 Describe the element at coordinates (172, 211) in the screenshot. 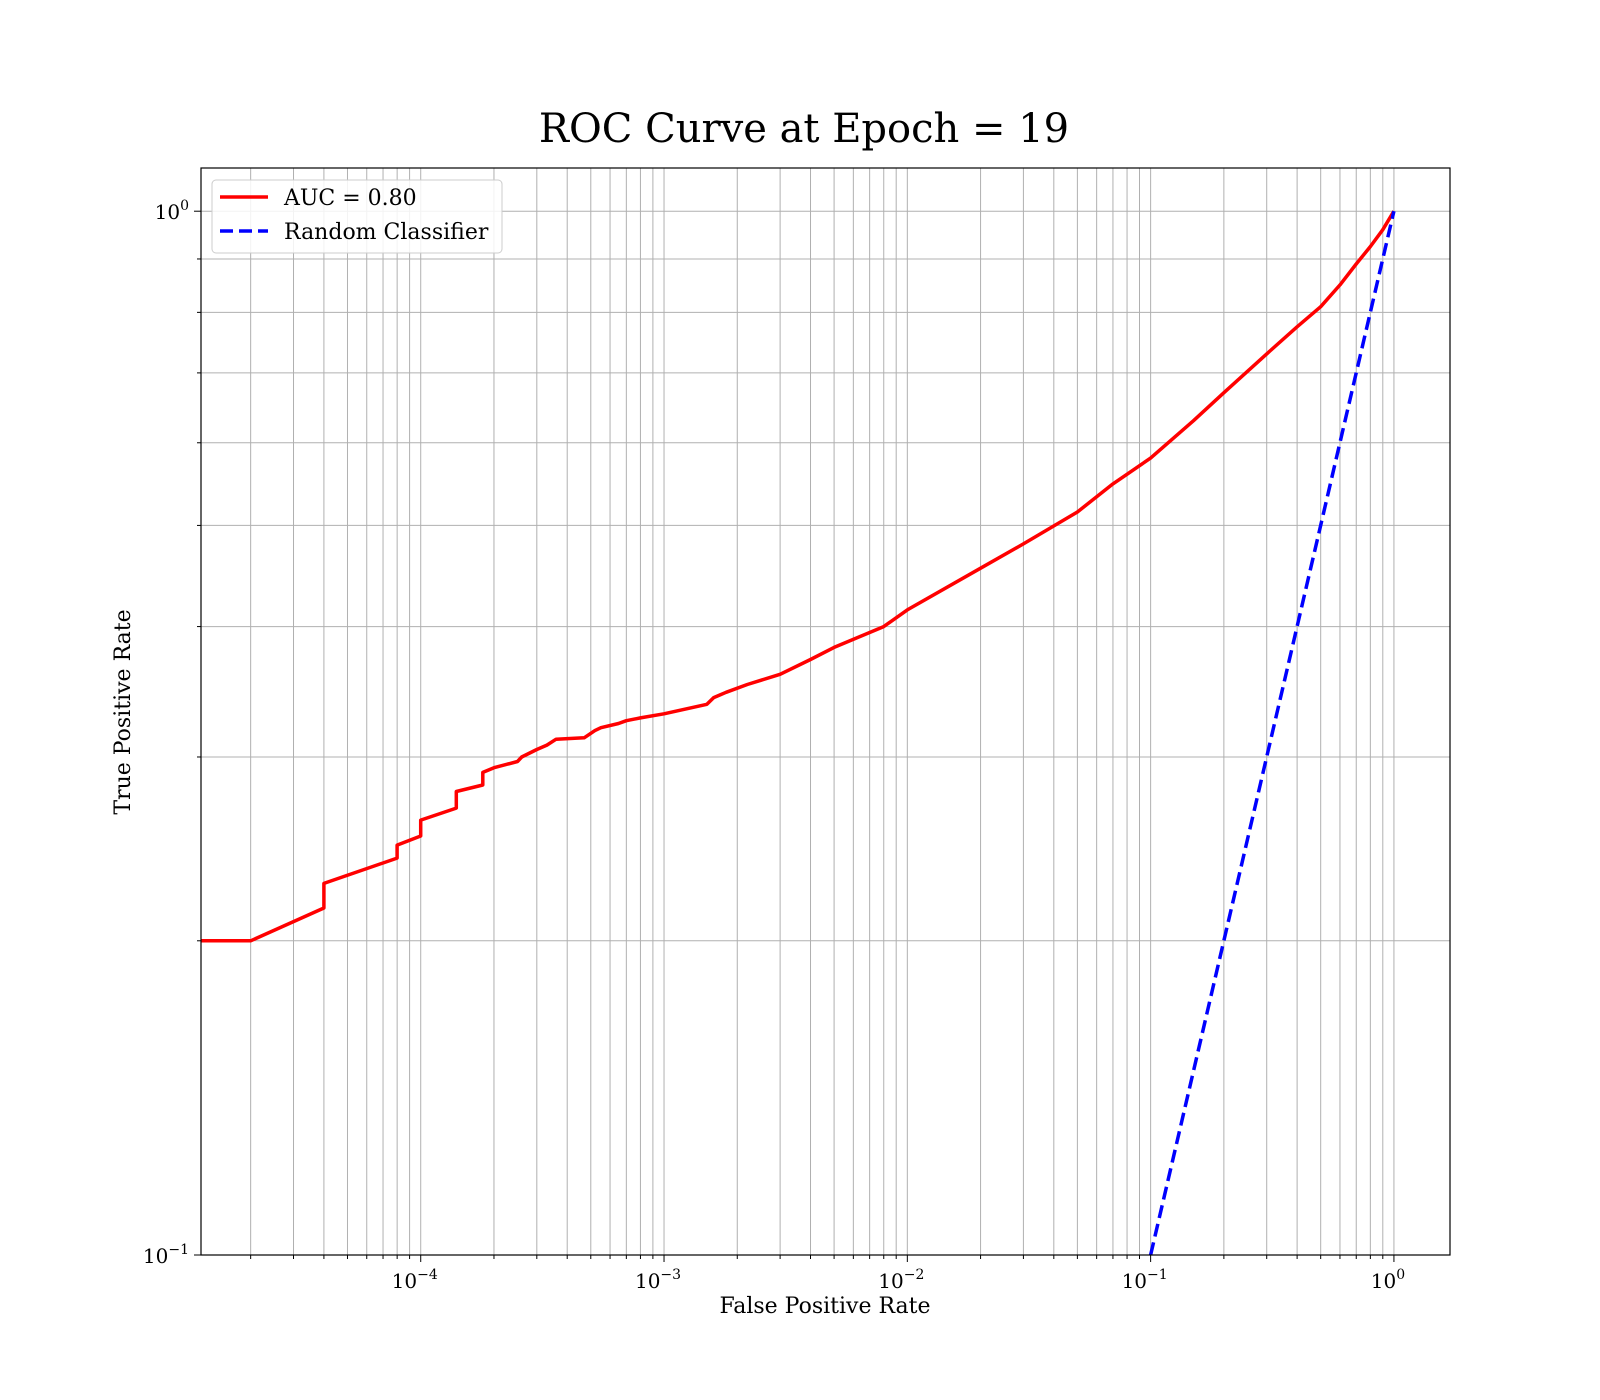

I see `y-tick-label: 10⁰` at that location.